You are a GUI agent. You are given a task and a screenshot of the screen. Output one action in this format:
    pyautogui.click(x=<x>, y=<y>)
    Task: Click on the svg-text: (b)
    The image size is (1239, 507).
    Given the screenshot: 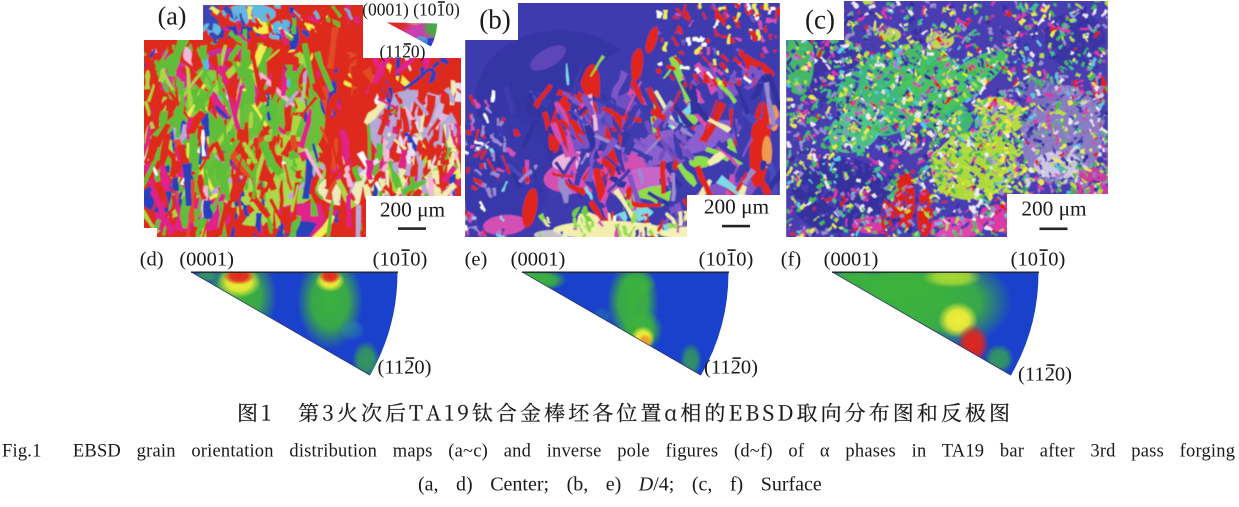 What is the action you would take?
    pyautogui.click(x=494, y=20)
    